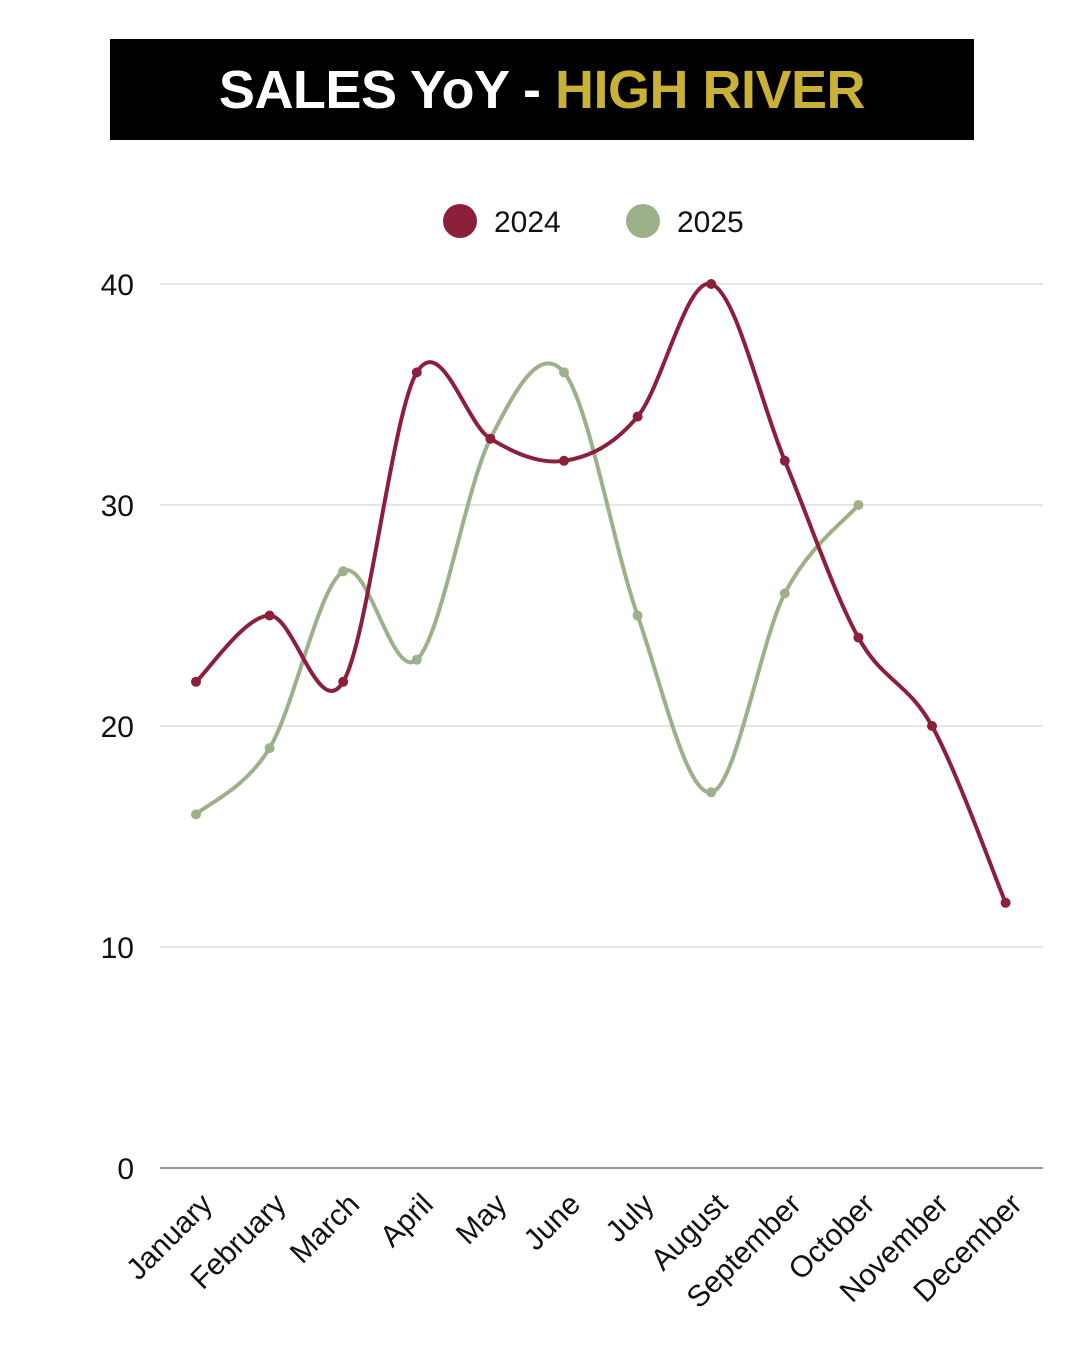 The width and height of the screenshot is (1080, 1350). Describe the element at coordinates (196, 814) in the screenshot. I see `data-point-2025-january` at that location.